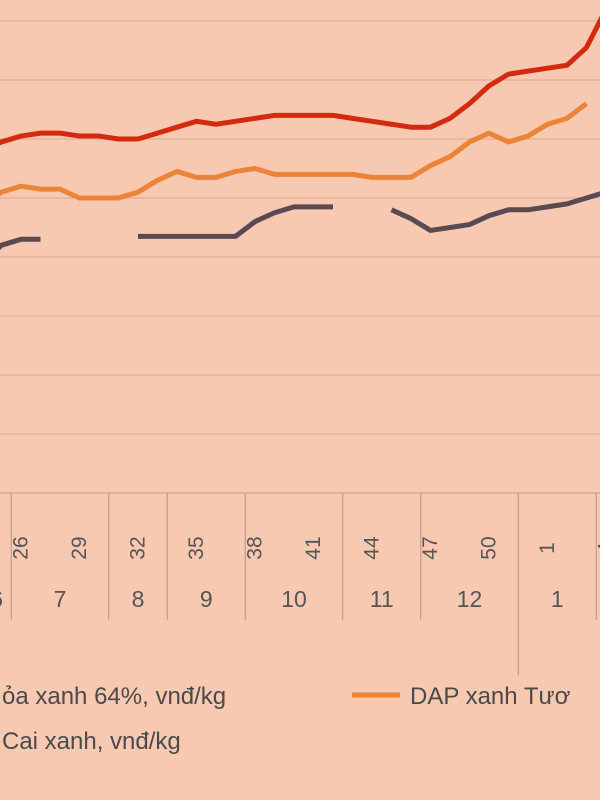  Describe the element at coordinates (60, 599) in the screenshot. I see `month-label: 7` at that location.